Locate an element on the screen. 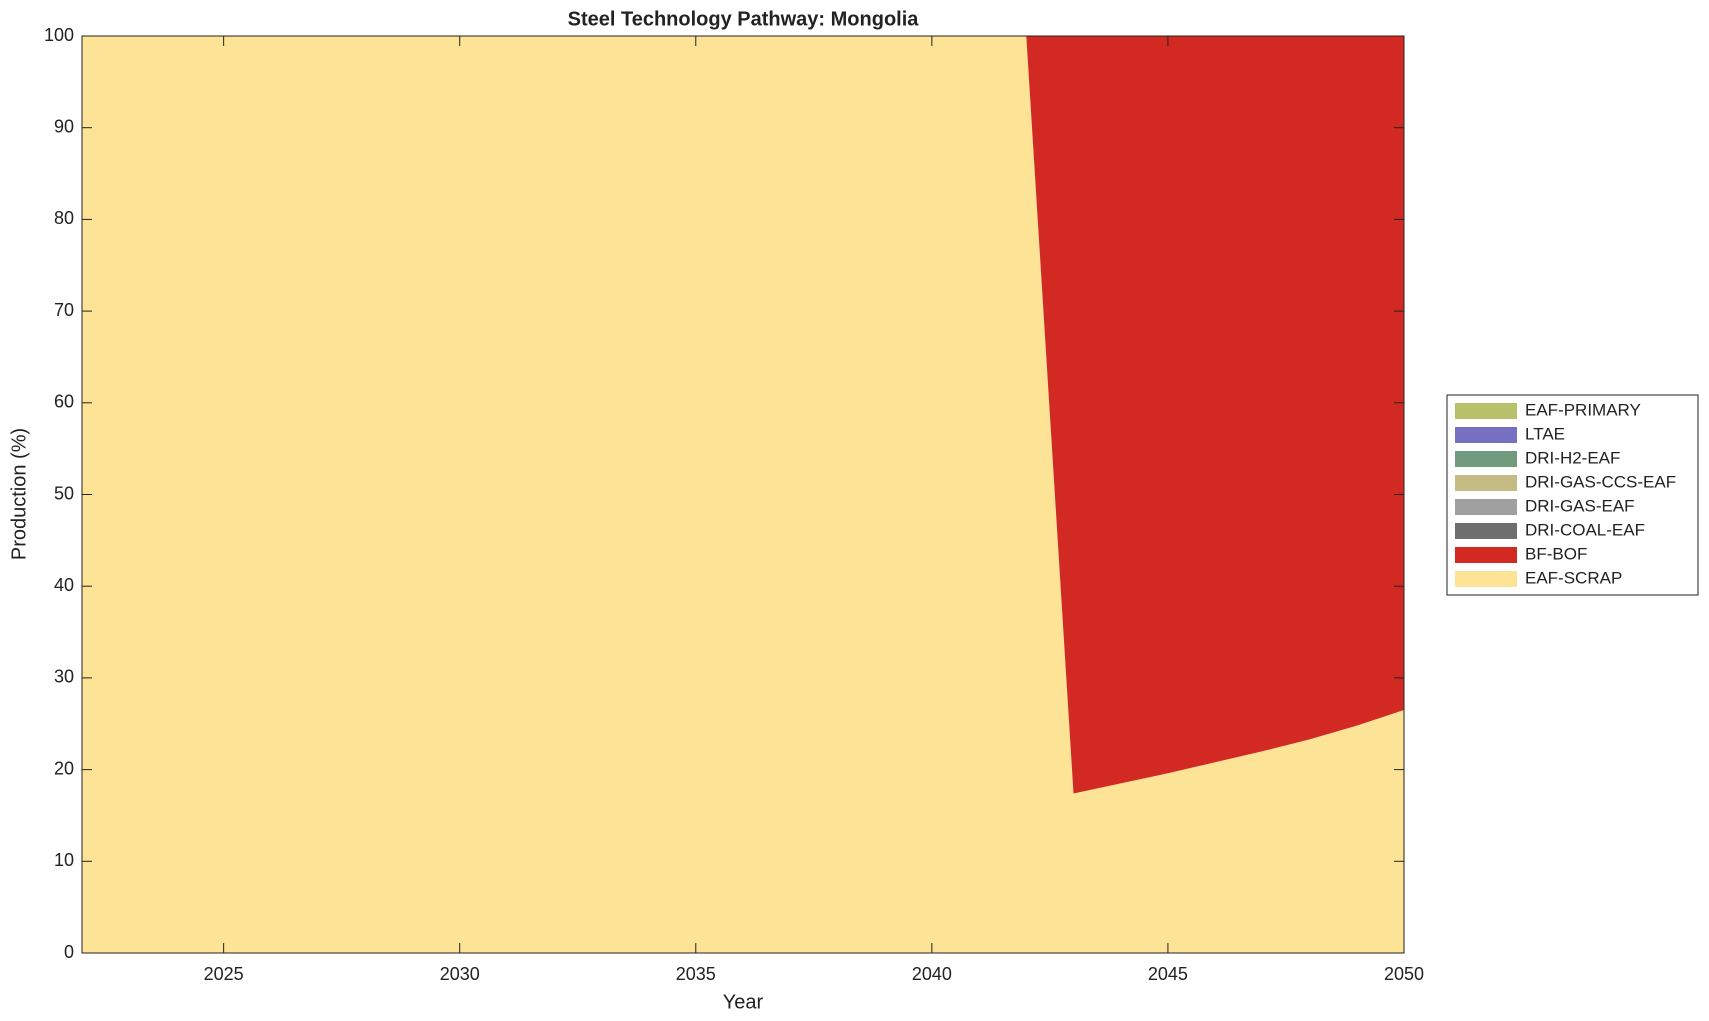 The width and height of the screenshot is (1709, 1021). legend-label: DRI-GAS-EAF is located at coordinates (1580, 505).